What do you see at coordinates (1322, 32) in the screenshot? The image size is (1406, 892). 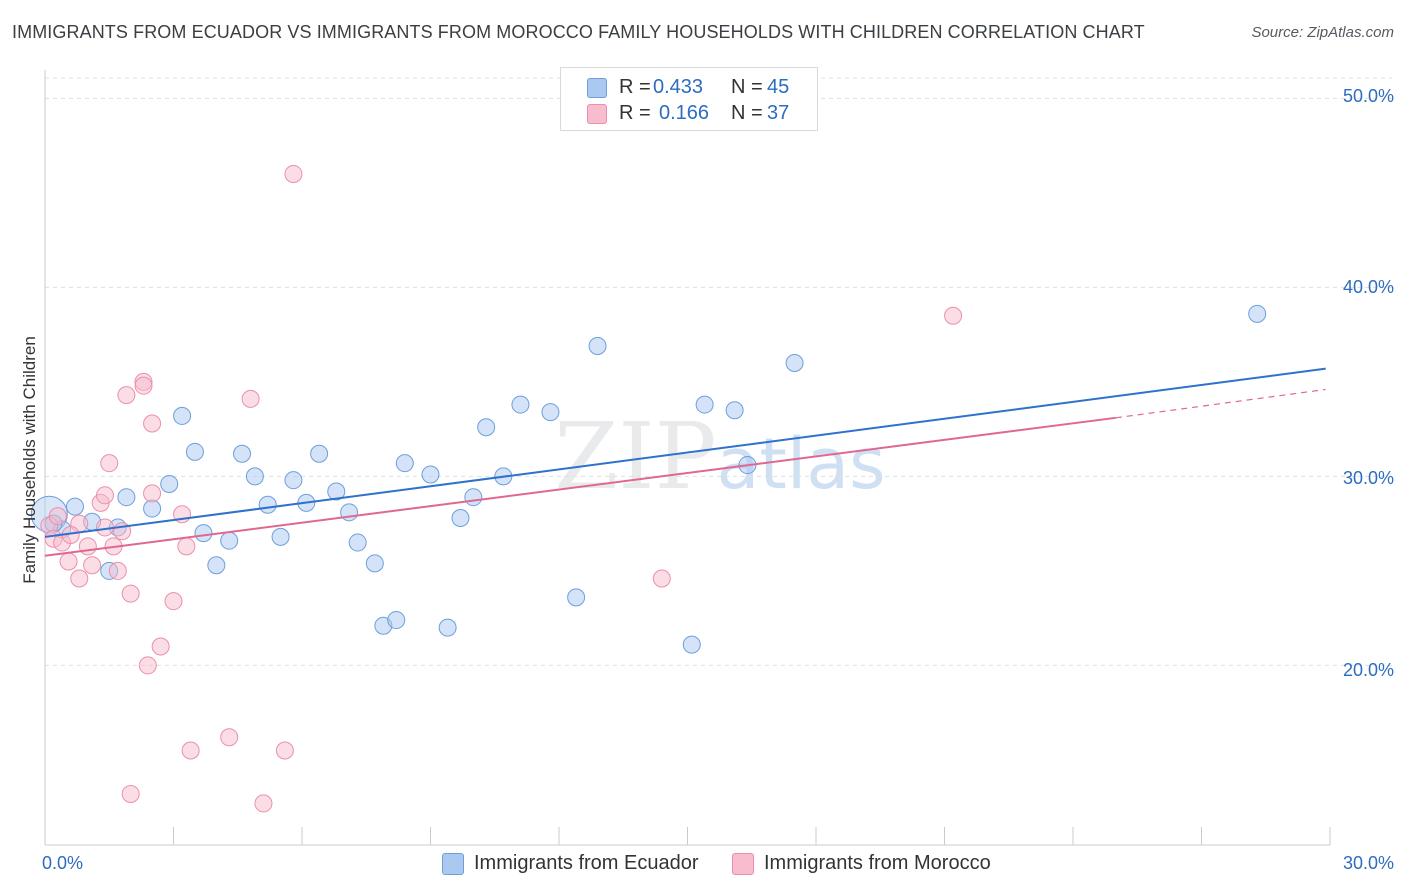 I see `source-credit: Source: ZipAtlas.com` at bounding box center [1322, 32].